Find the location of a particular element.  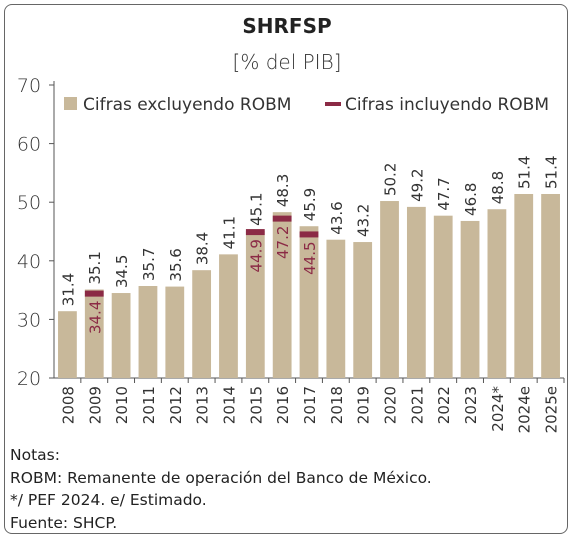

y-tick-label: 60 is located at coordinates (29, 145).